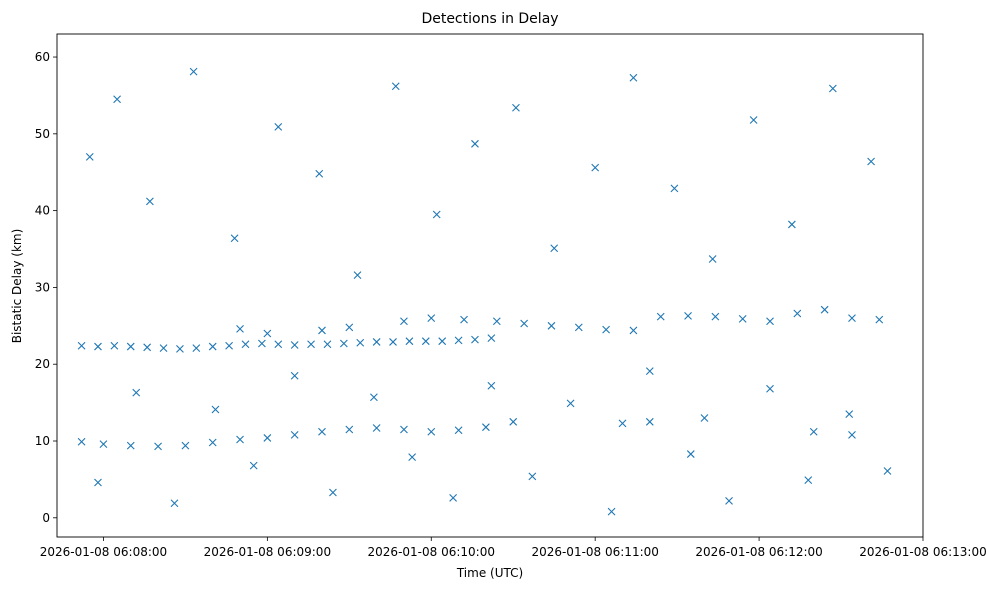 This screenshot has width=987, height=595. Describe the element at coordinates (46, 518) in the screenshot. I see `y-tick-label: 0` at that location.